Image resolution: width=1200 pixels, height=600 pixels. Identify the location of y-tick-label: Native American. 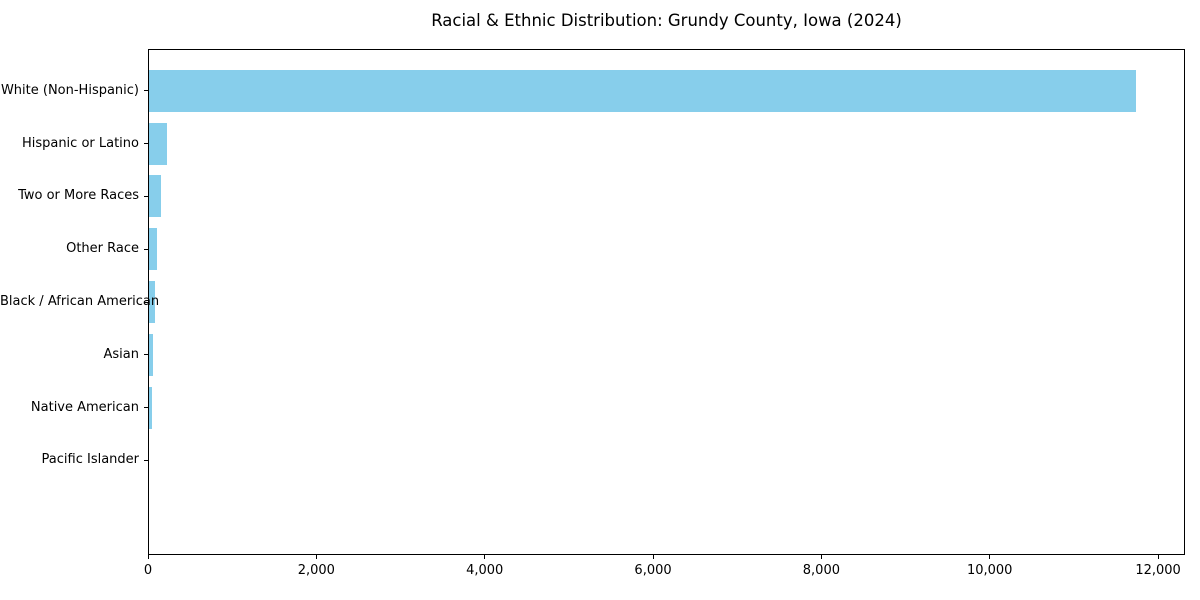
(84, 407).